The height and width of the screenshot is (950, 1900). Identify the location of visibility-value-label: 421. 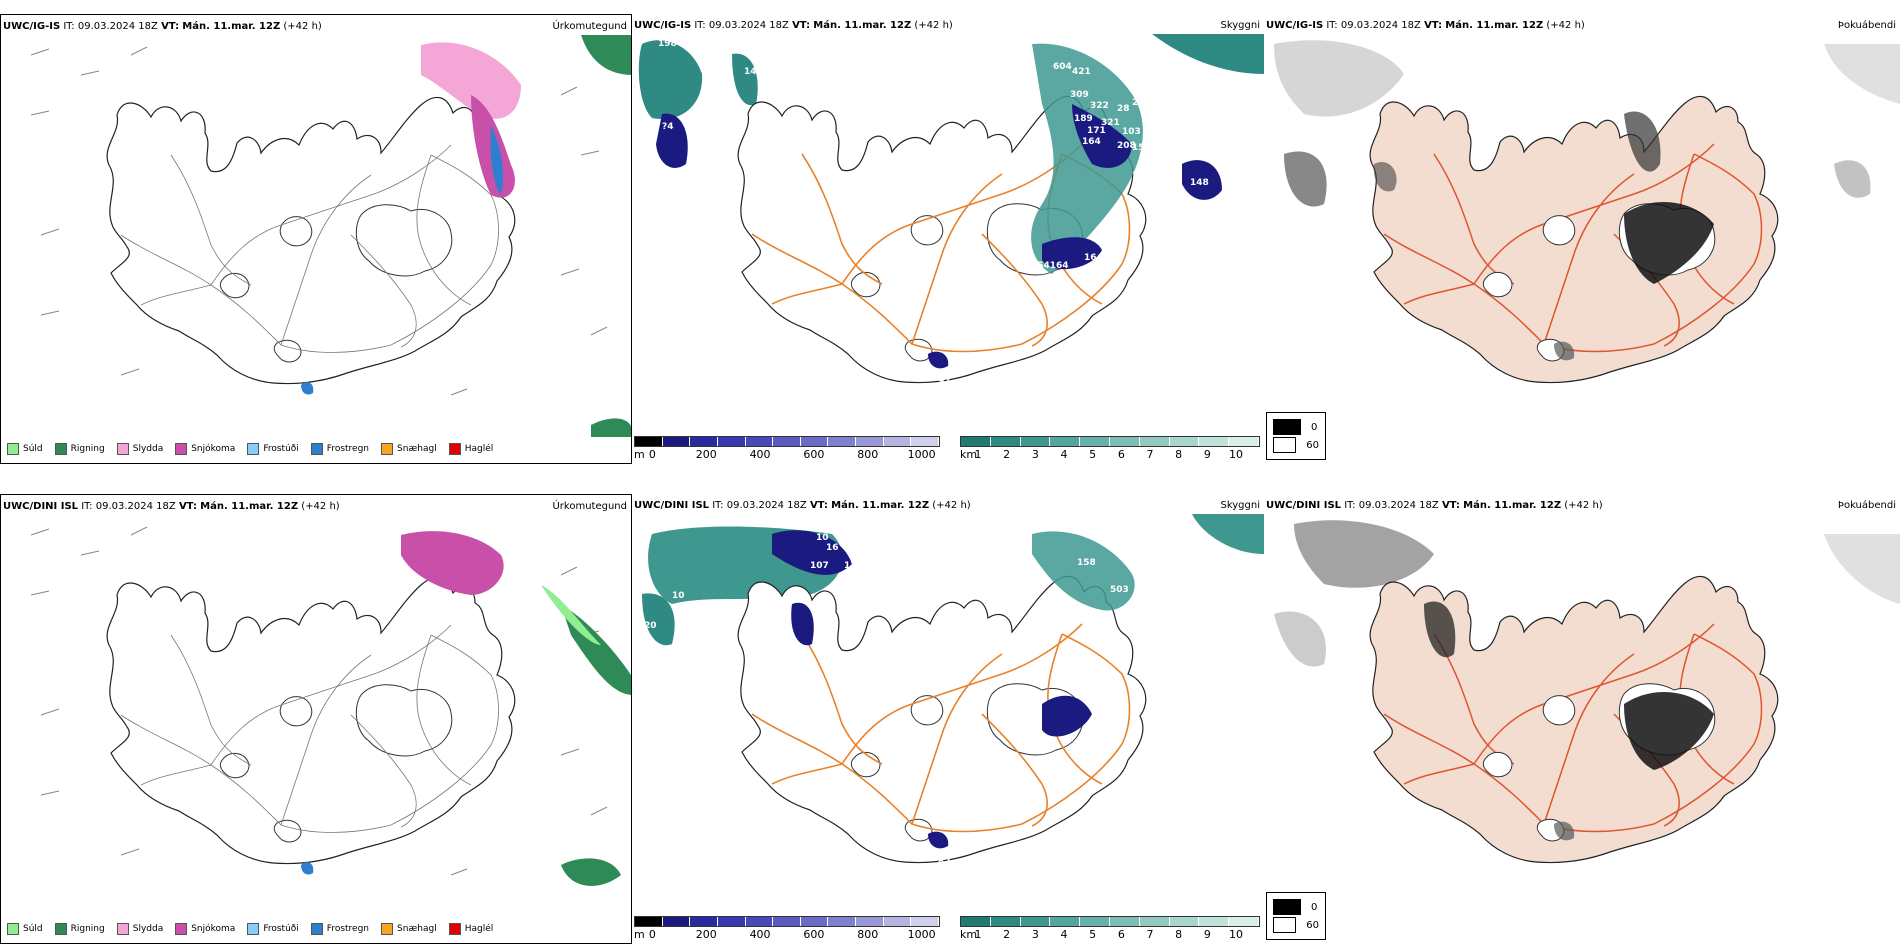
(1081, 72).